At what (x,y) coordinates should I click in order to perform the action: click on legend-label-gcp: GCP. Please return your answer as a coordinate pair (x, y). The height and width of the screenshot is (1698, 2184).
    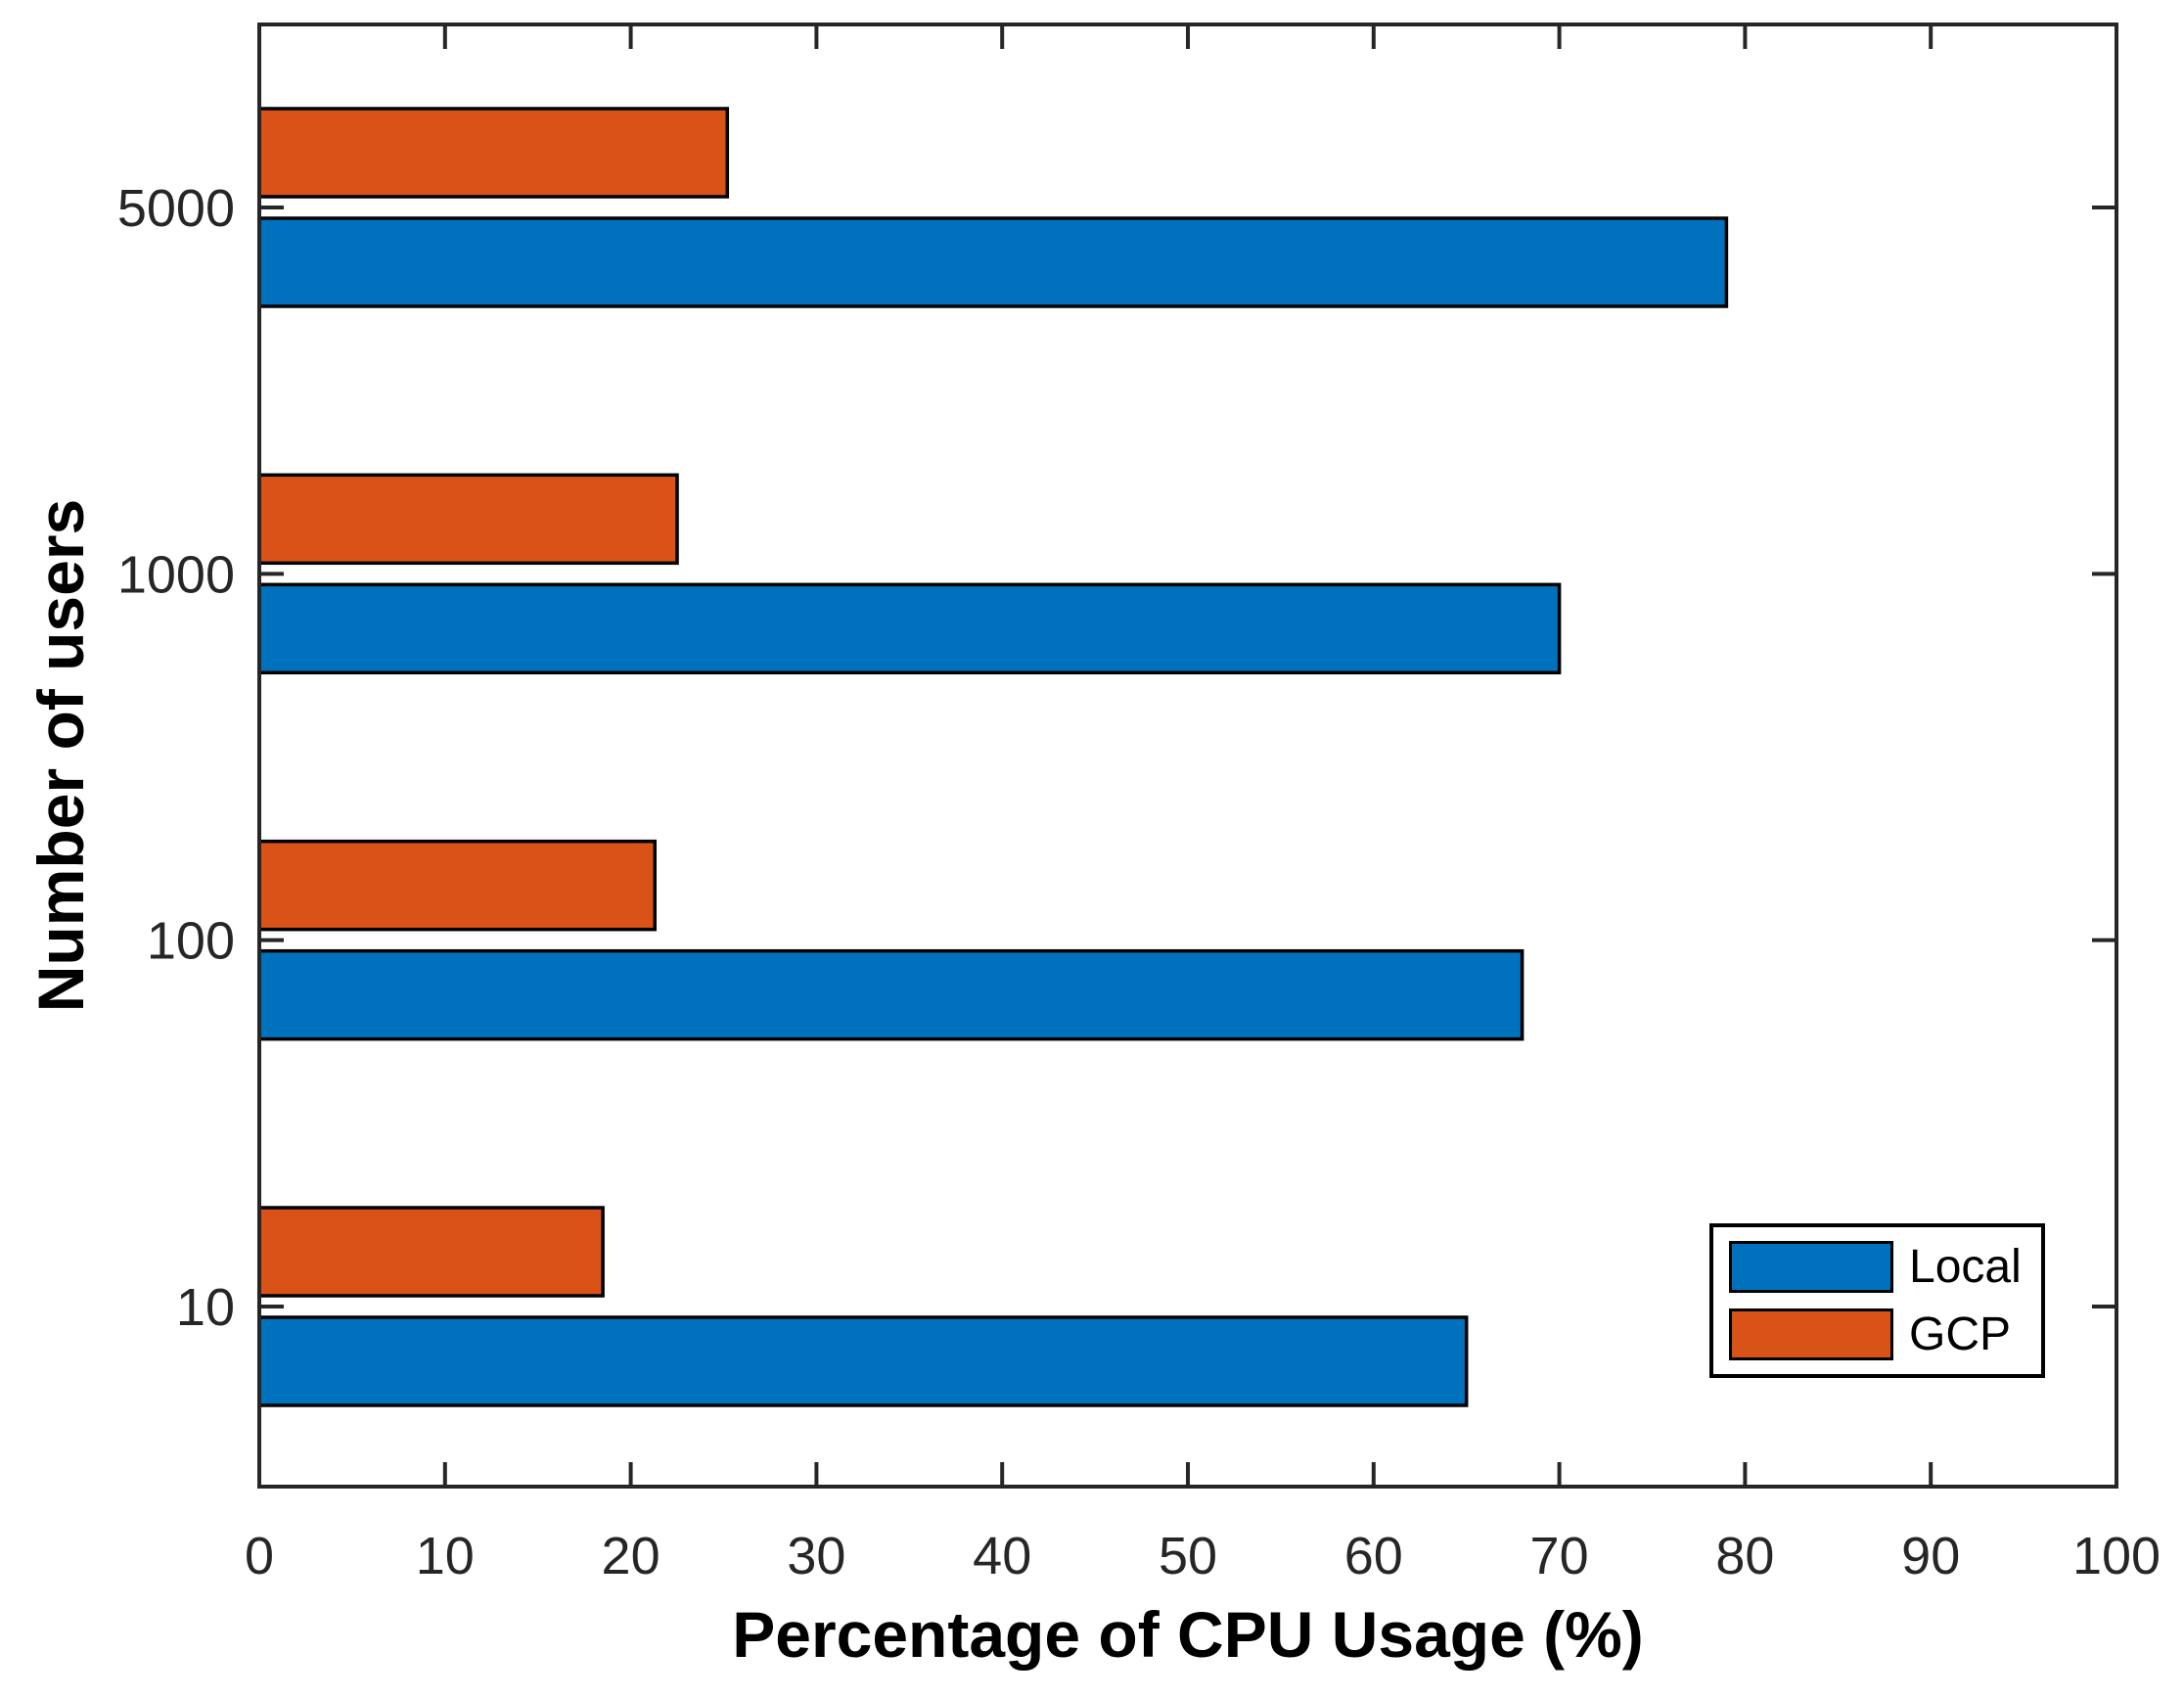
    Looking at the image, I should click on (1960, 1334).